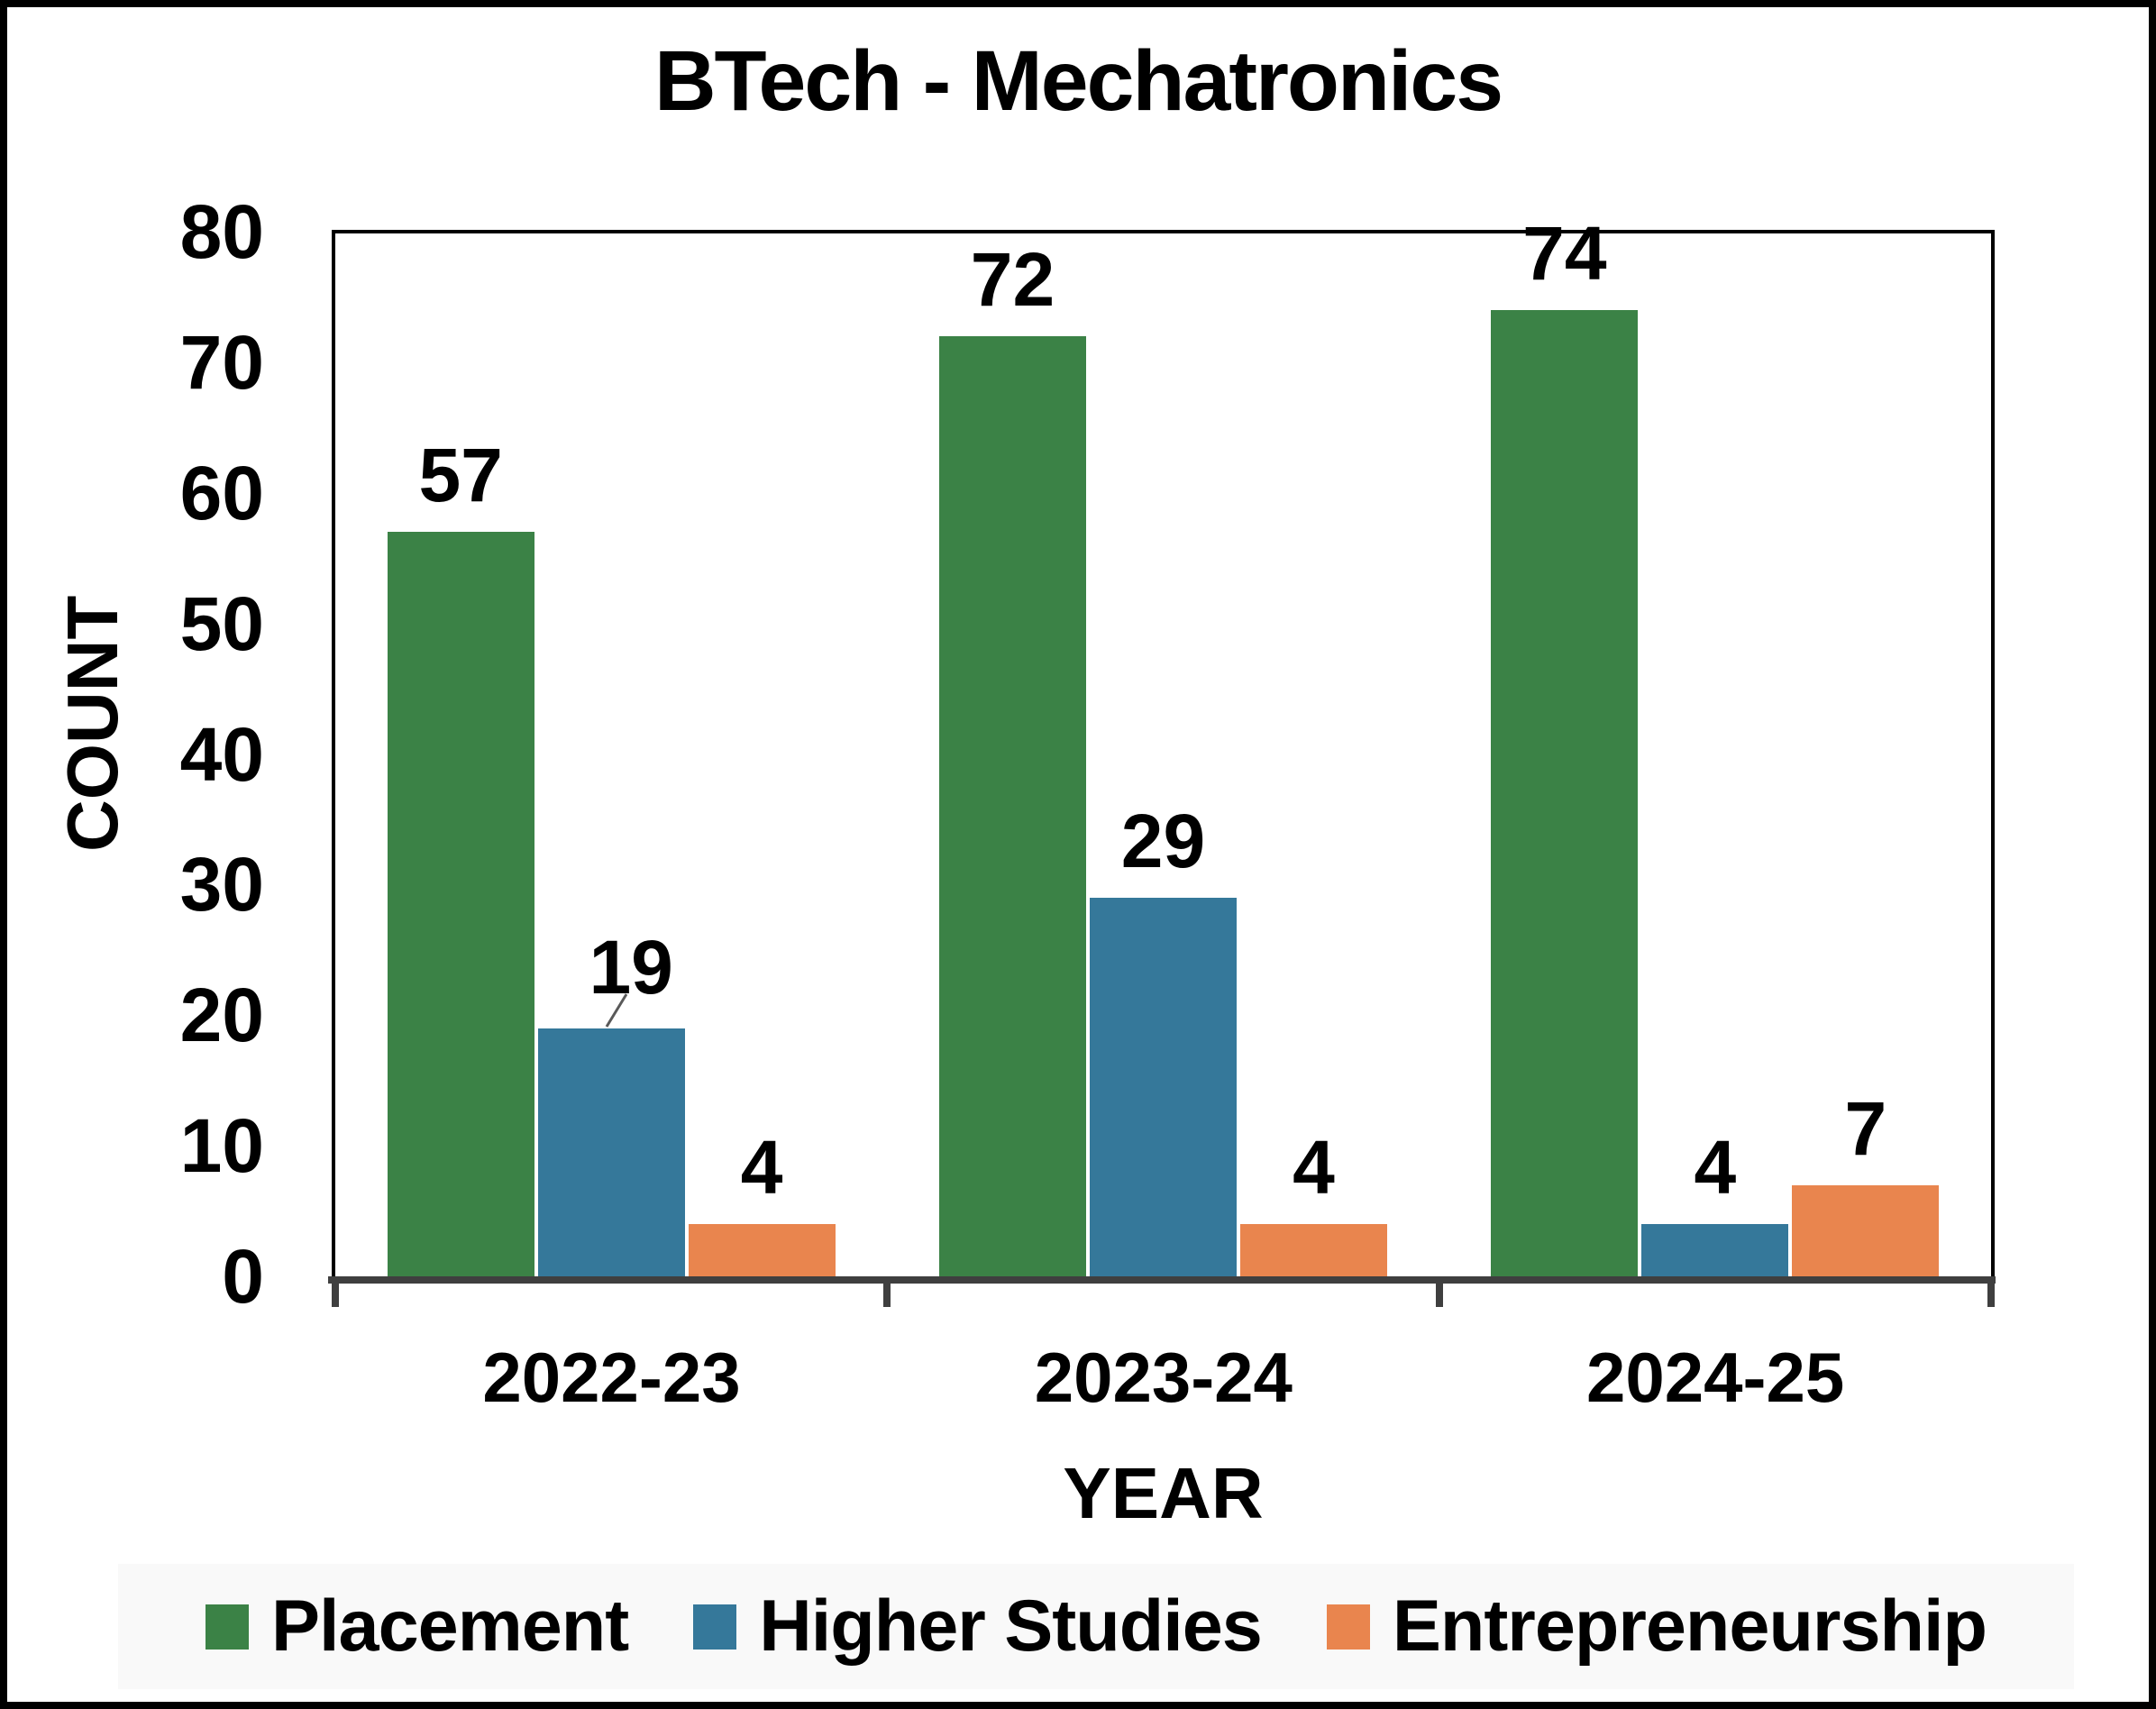 The height and width of the screenshot is (1709, 2156). Describe the element at coordinates (631, 967) in the screenshot. I see `data-label: 19` at that location.